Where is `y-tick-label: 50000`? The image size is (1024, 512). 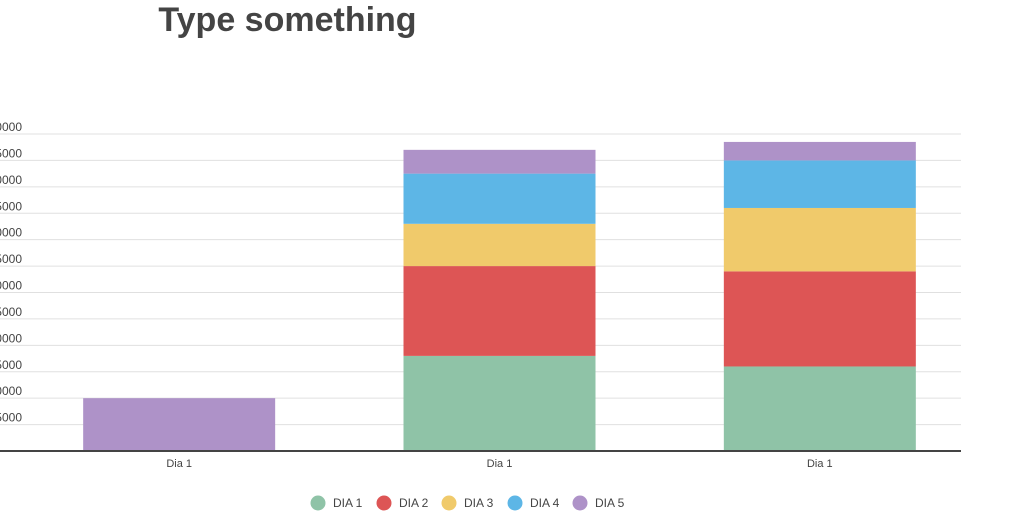
y-tick-label: 50000 is located at coordinates (11, 180).